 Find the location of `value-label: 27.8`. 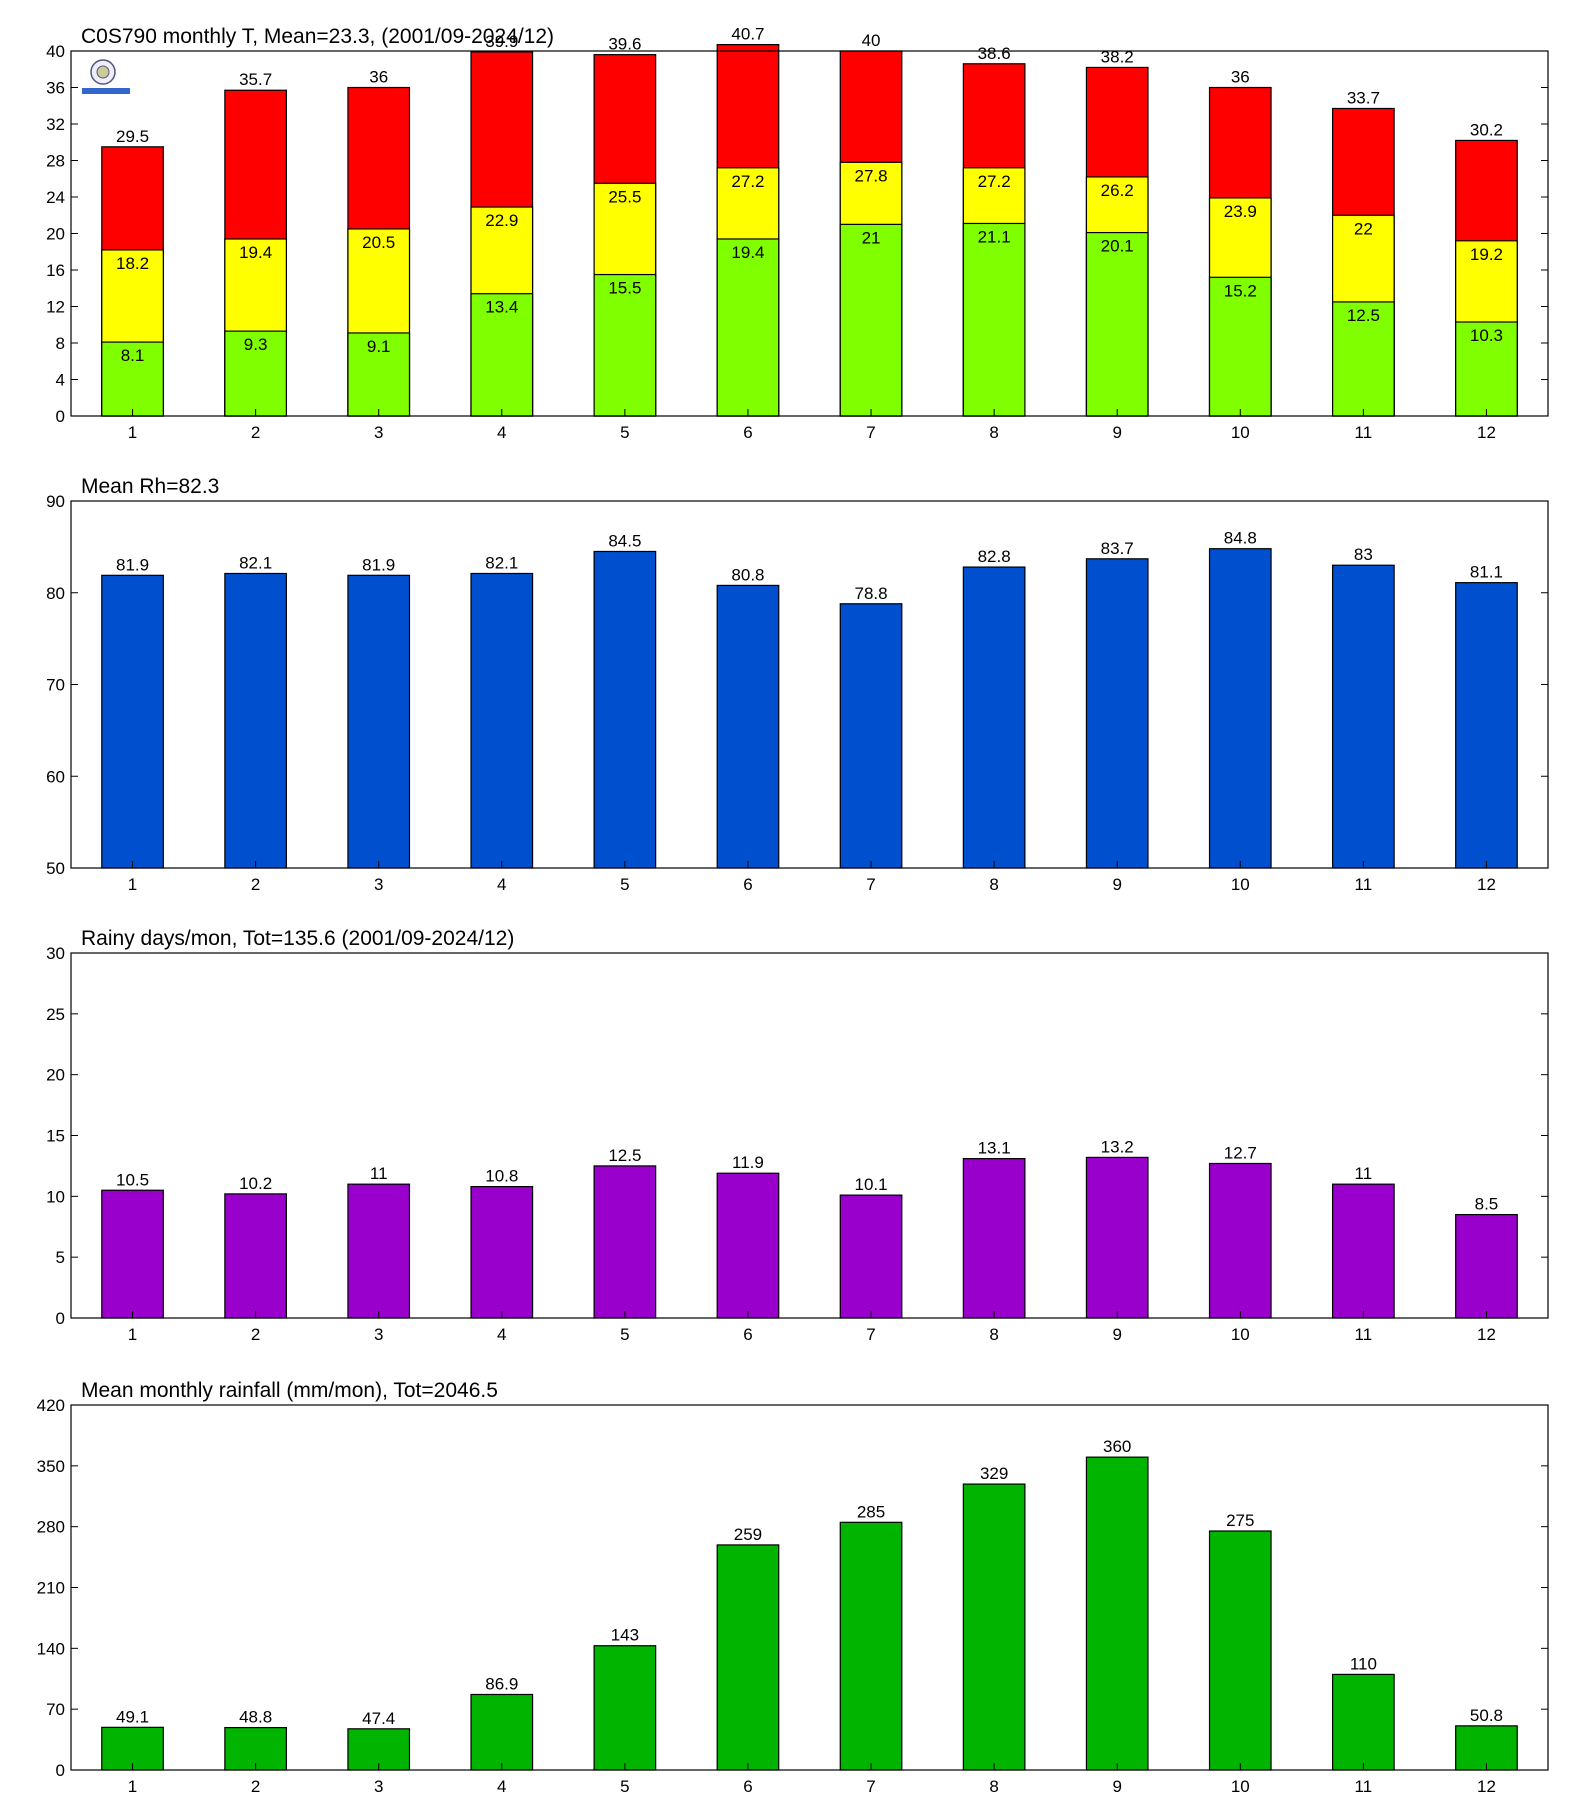

value-label: 27.8 is located at coordinates (870, 175).